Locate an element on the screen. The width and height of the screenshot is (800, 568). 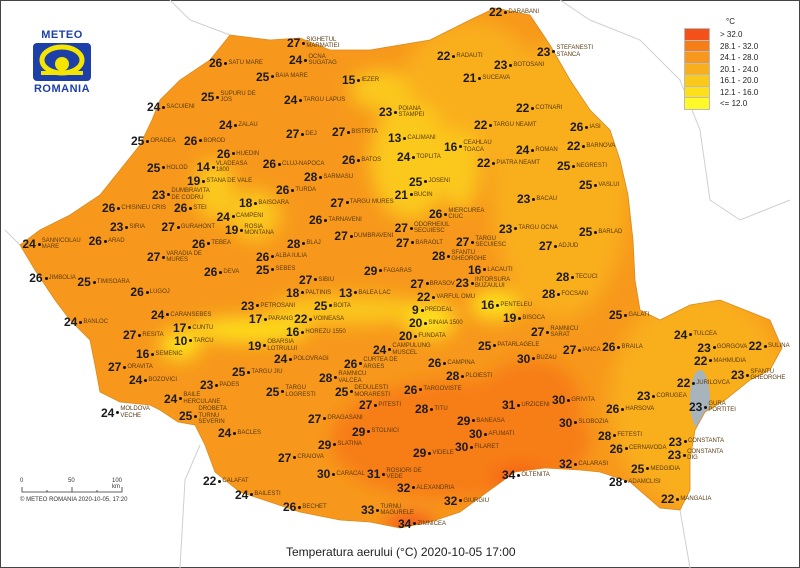
station-name: CLUJ-NAPOCA is located at coordinates (303, 164).